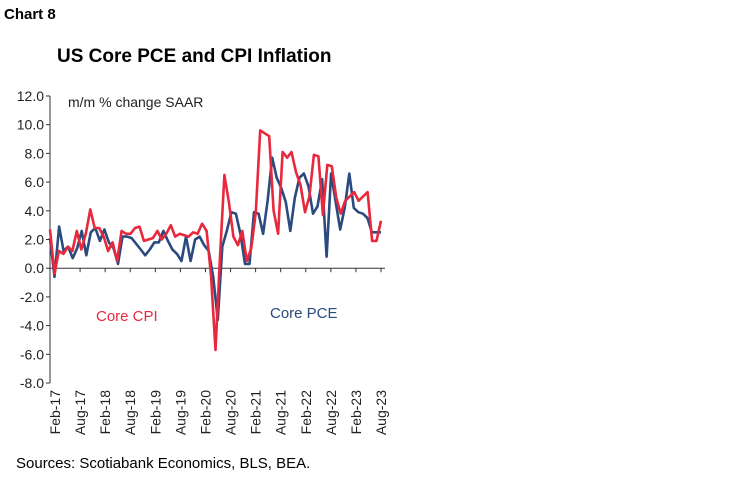  Describe the element at coordinates (163, 463) in the screenshot. I see `source-note: Sources: Scotiabank Economics, BLS, BEA.` at that location.